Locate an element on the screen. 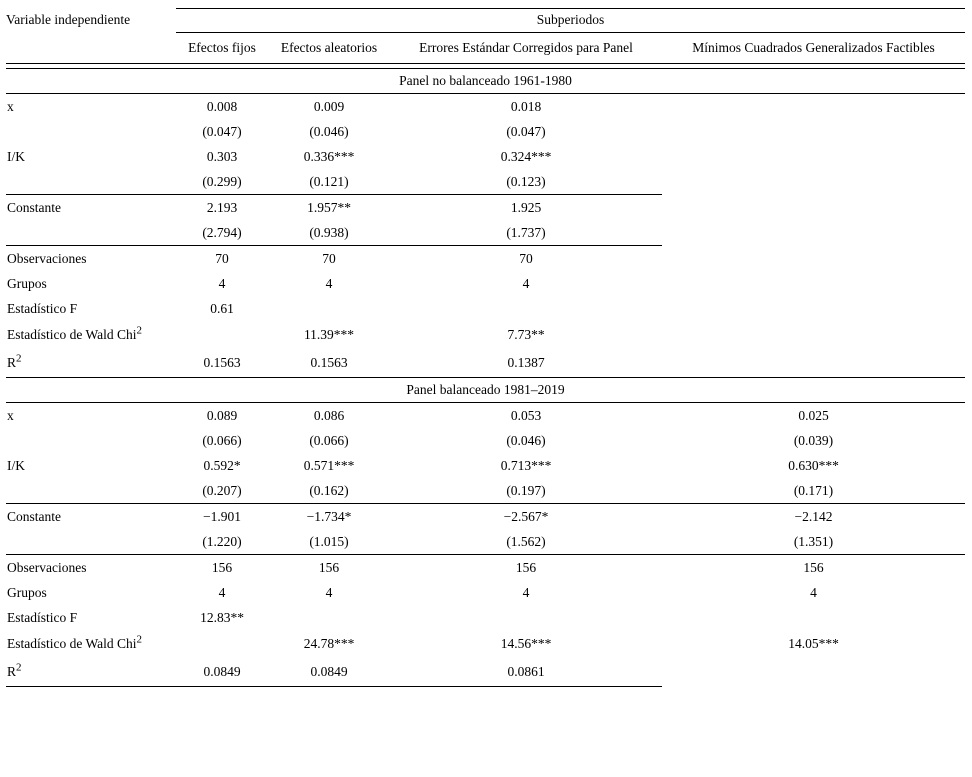  cell: (0.121) is located at coordinates (329, 181).